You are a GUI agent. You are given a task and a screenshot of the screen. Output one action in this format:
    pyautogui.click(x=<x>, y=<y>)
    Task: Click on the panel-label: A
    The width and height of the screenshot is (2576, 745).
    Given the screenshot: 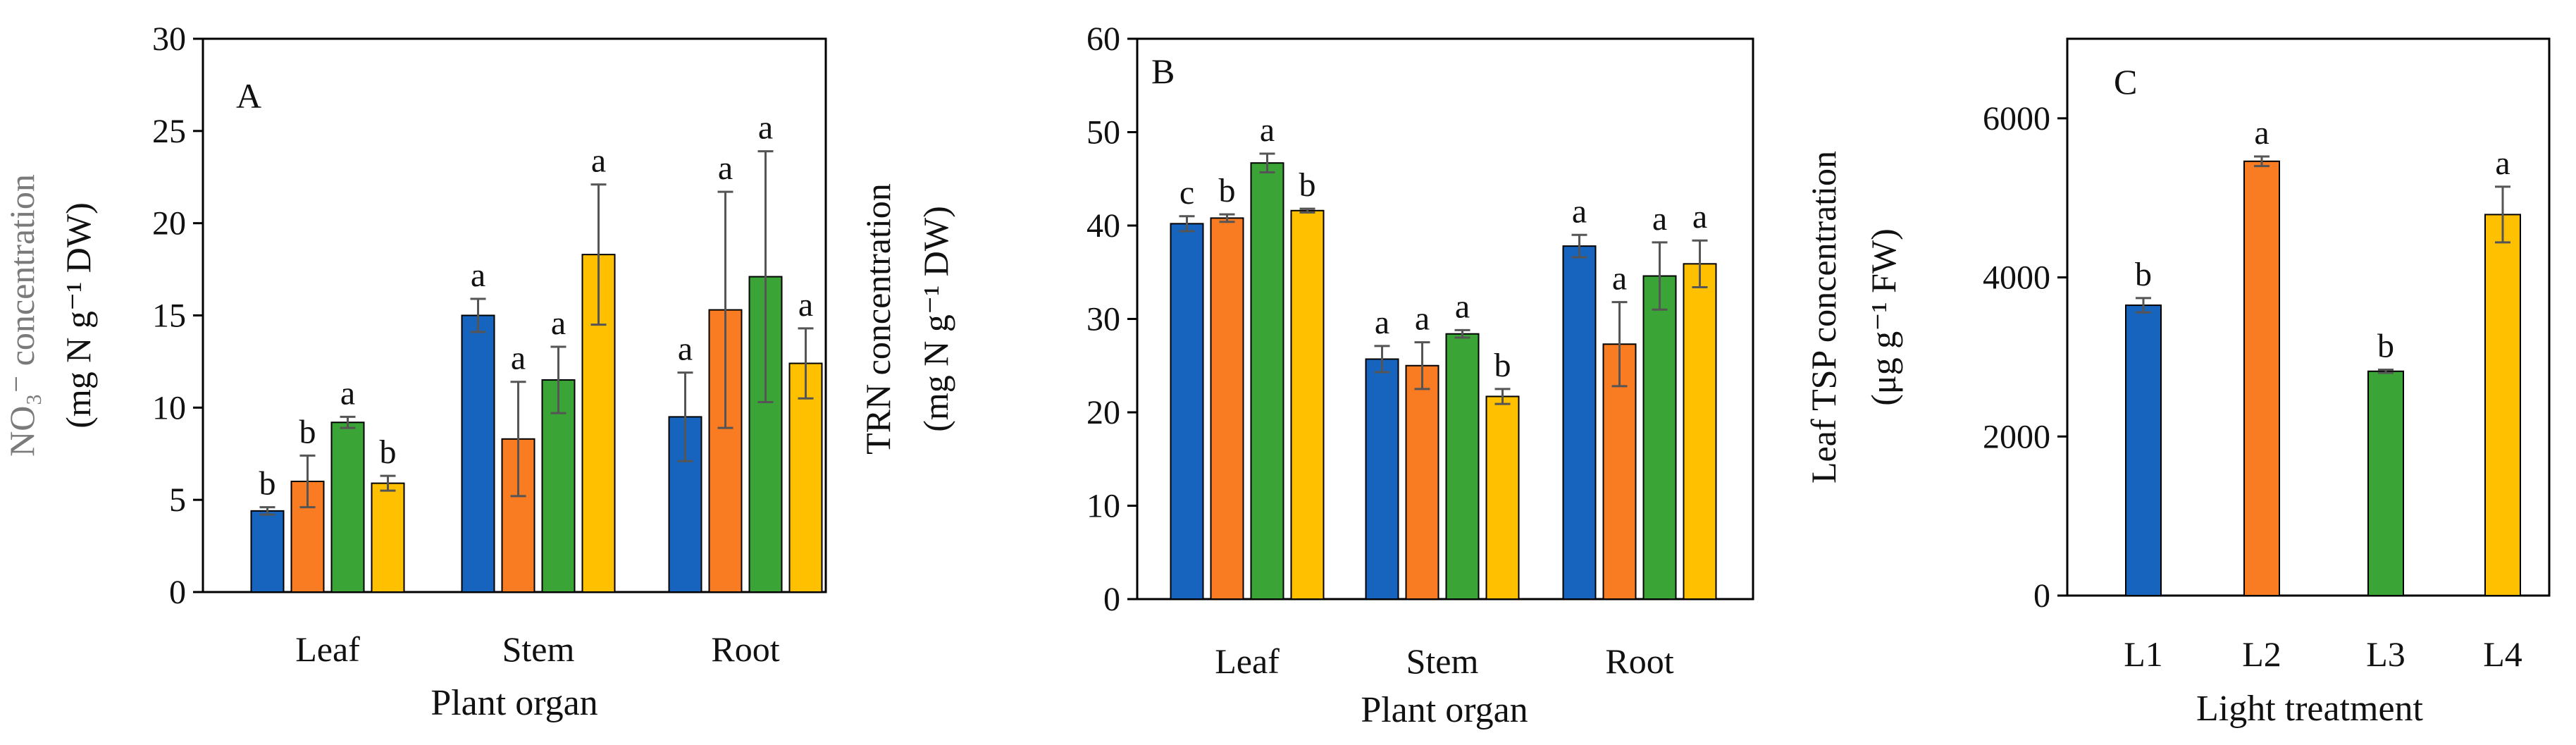 What is the action you would take?
    pyautogui.click(x=248, y=96)
    